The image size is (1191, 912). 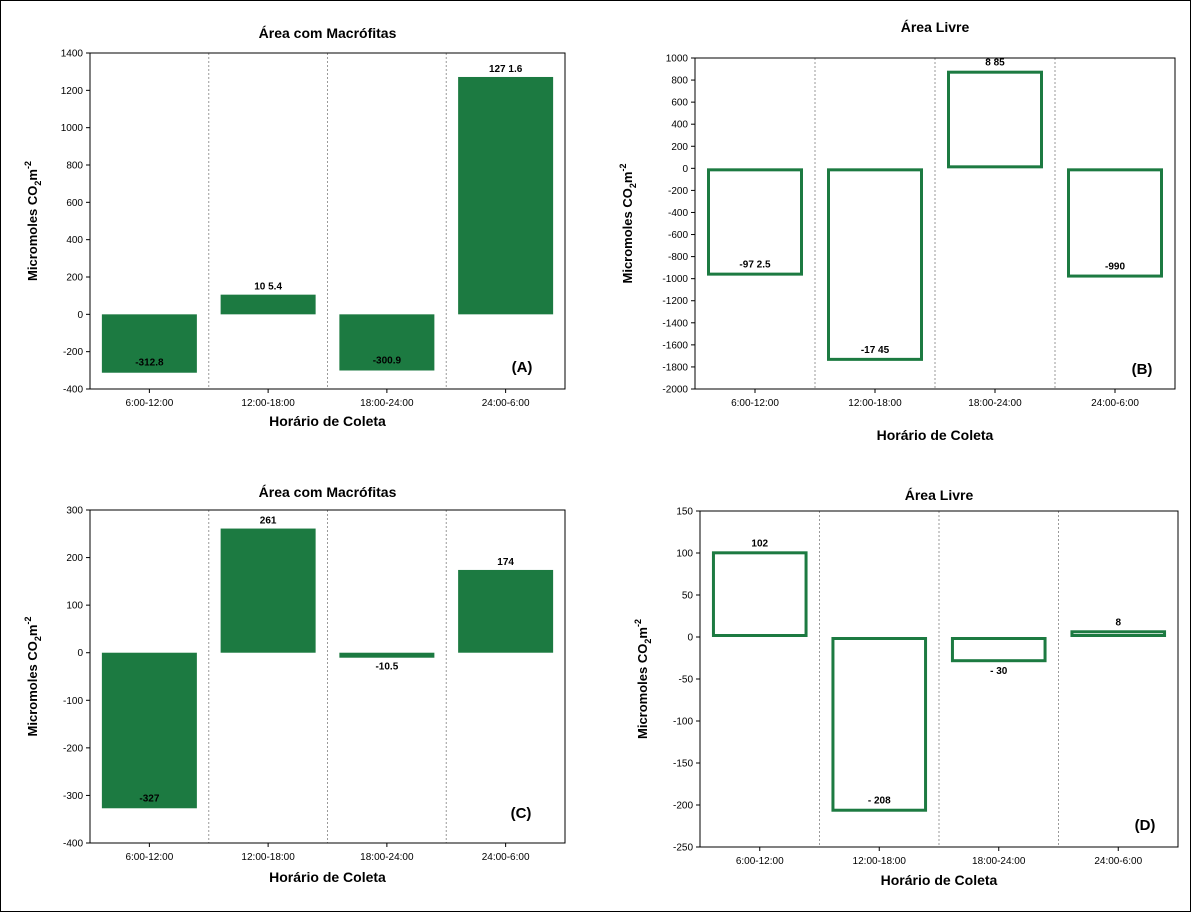 What do you see at coordinates (1142, 369) in the screenshot?
I see `panel-label: (B)` at bounding box center [1142, 369].